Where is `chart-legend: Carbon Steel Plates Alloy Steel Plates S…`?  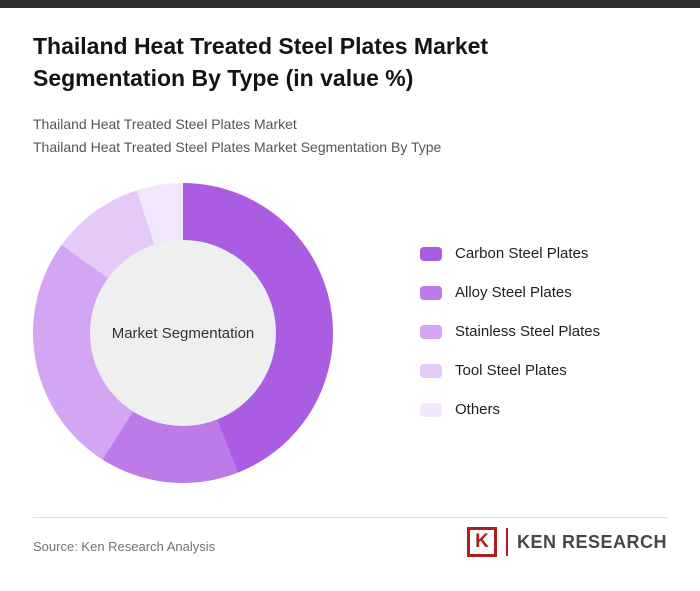
chart-legend: Carbon Steel Plates Alloy Steel Plates S… is located at coordinates (510, 343).